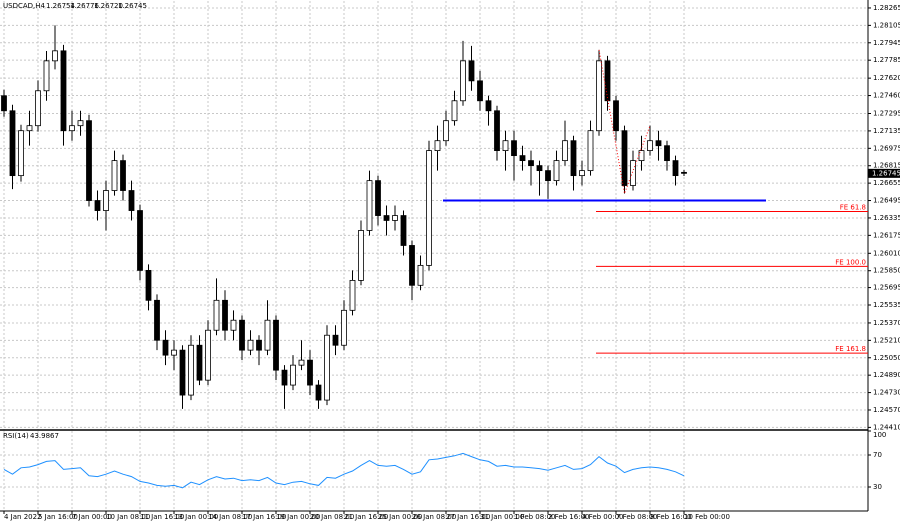 This screenshot has width=900, height=522. What do you see at coordinates (108, 6) in the screenshot?
I see `header-value: 1.26720` at bounding box center [108, 6].